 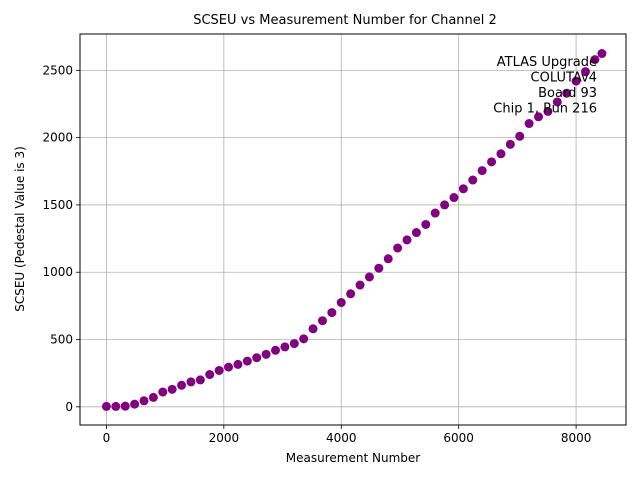 I want to click on x-tick-label: 0, so click(x=107, y=438).